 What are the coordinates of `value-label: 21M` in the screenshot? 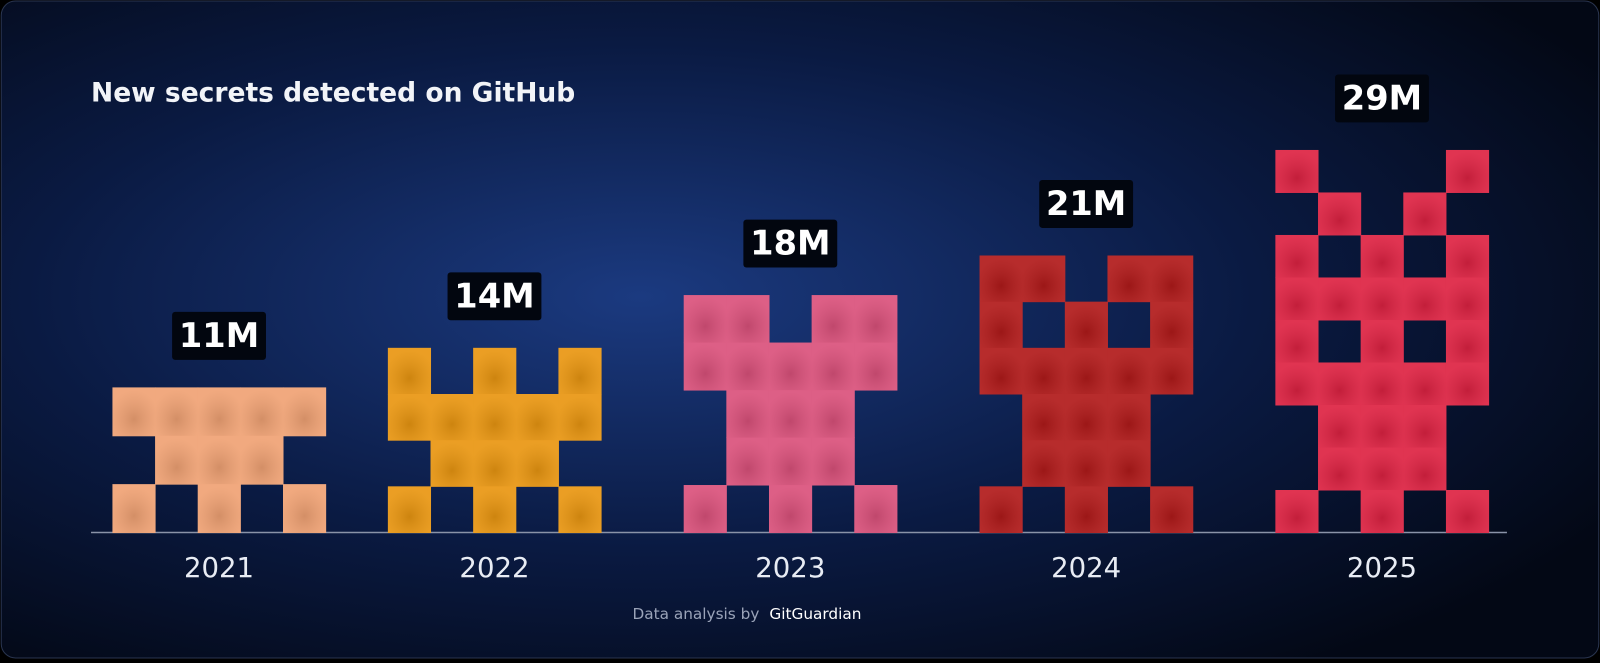 It's located at (1086, 203).